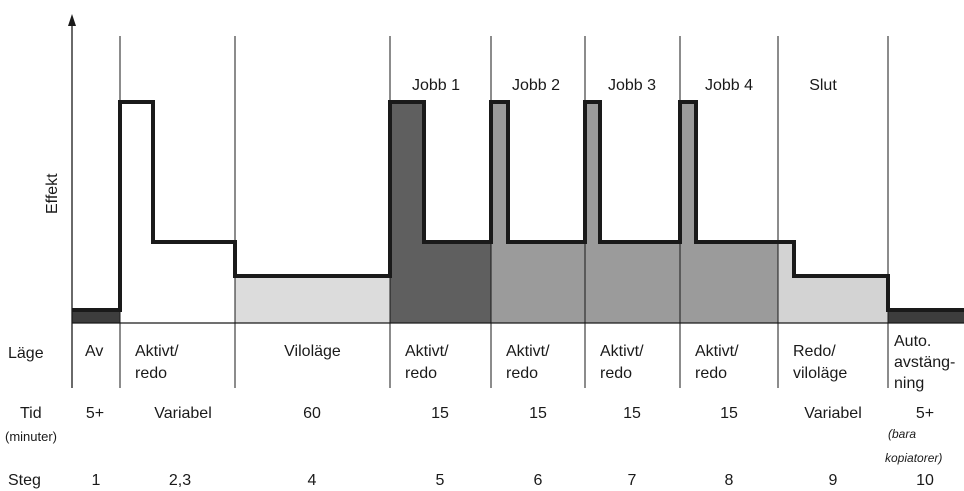 The height and width of the screenshot is (491, 964). What do you see at coordinates (436, 85) in the screenshot?
I see `phase-label-job1: Jobb 1` at bounding box center [436, 85].